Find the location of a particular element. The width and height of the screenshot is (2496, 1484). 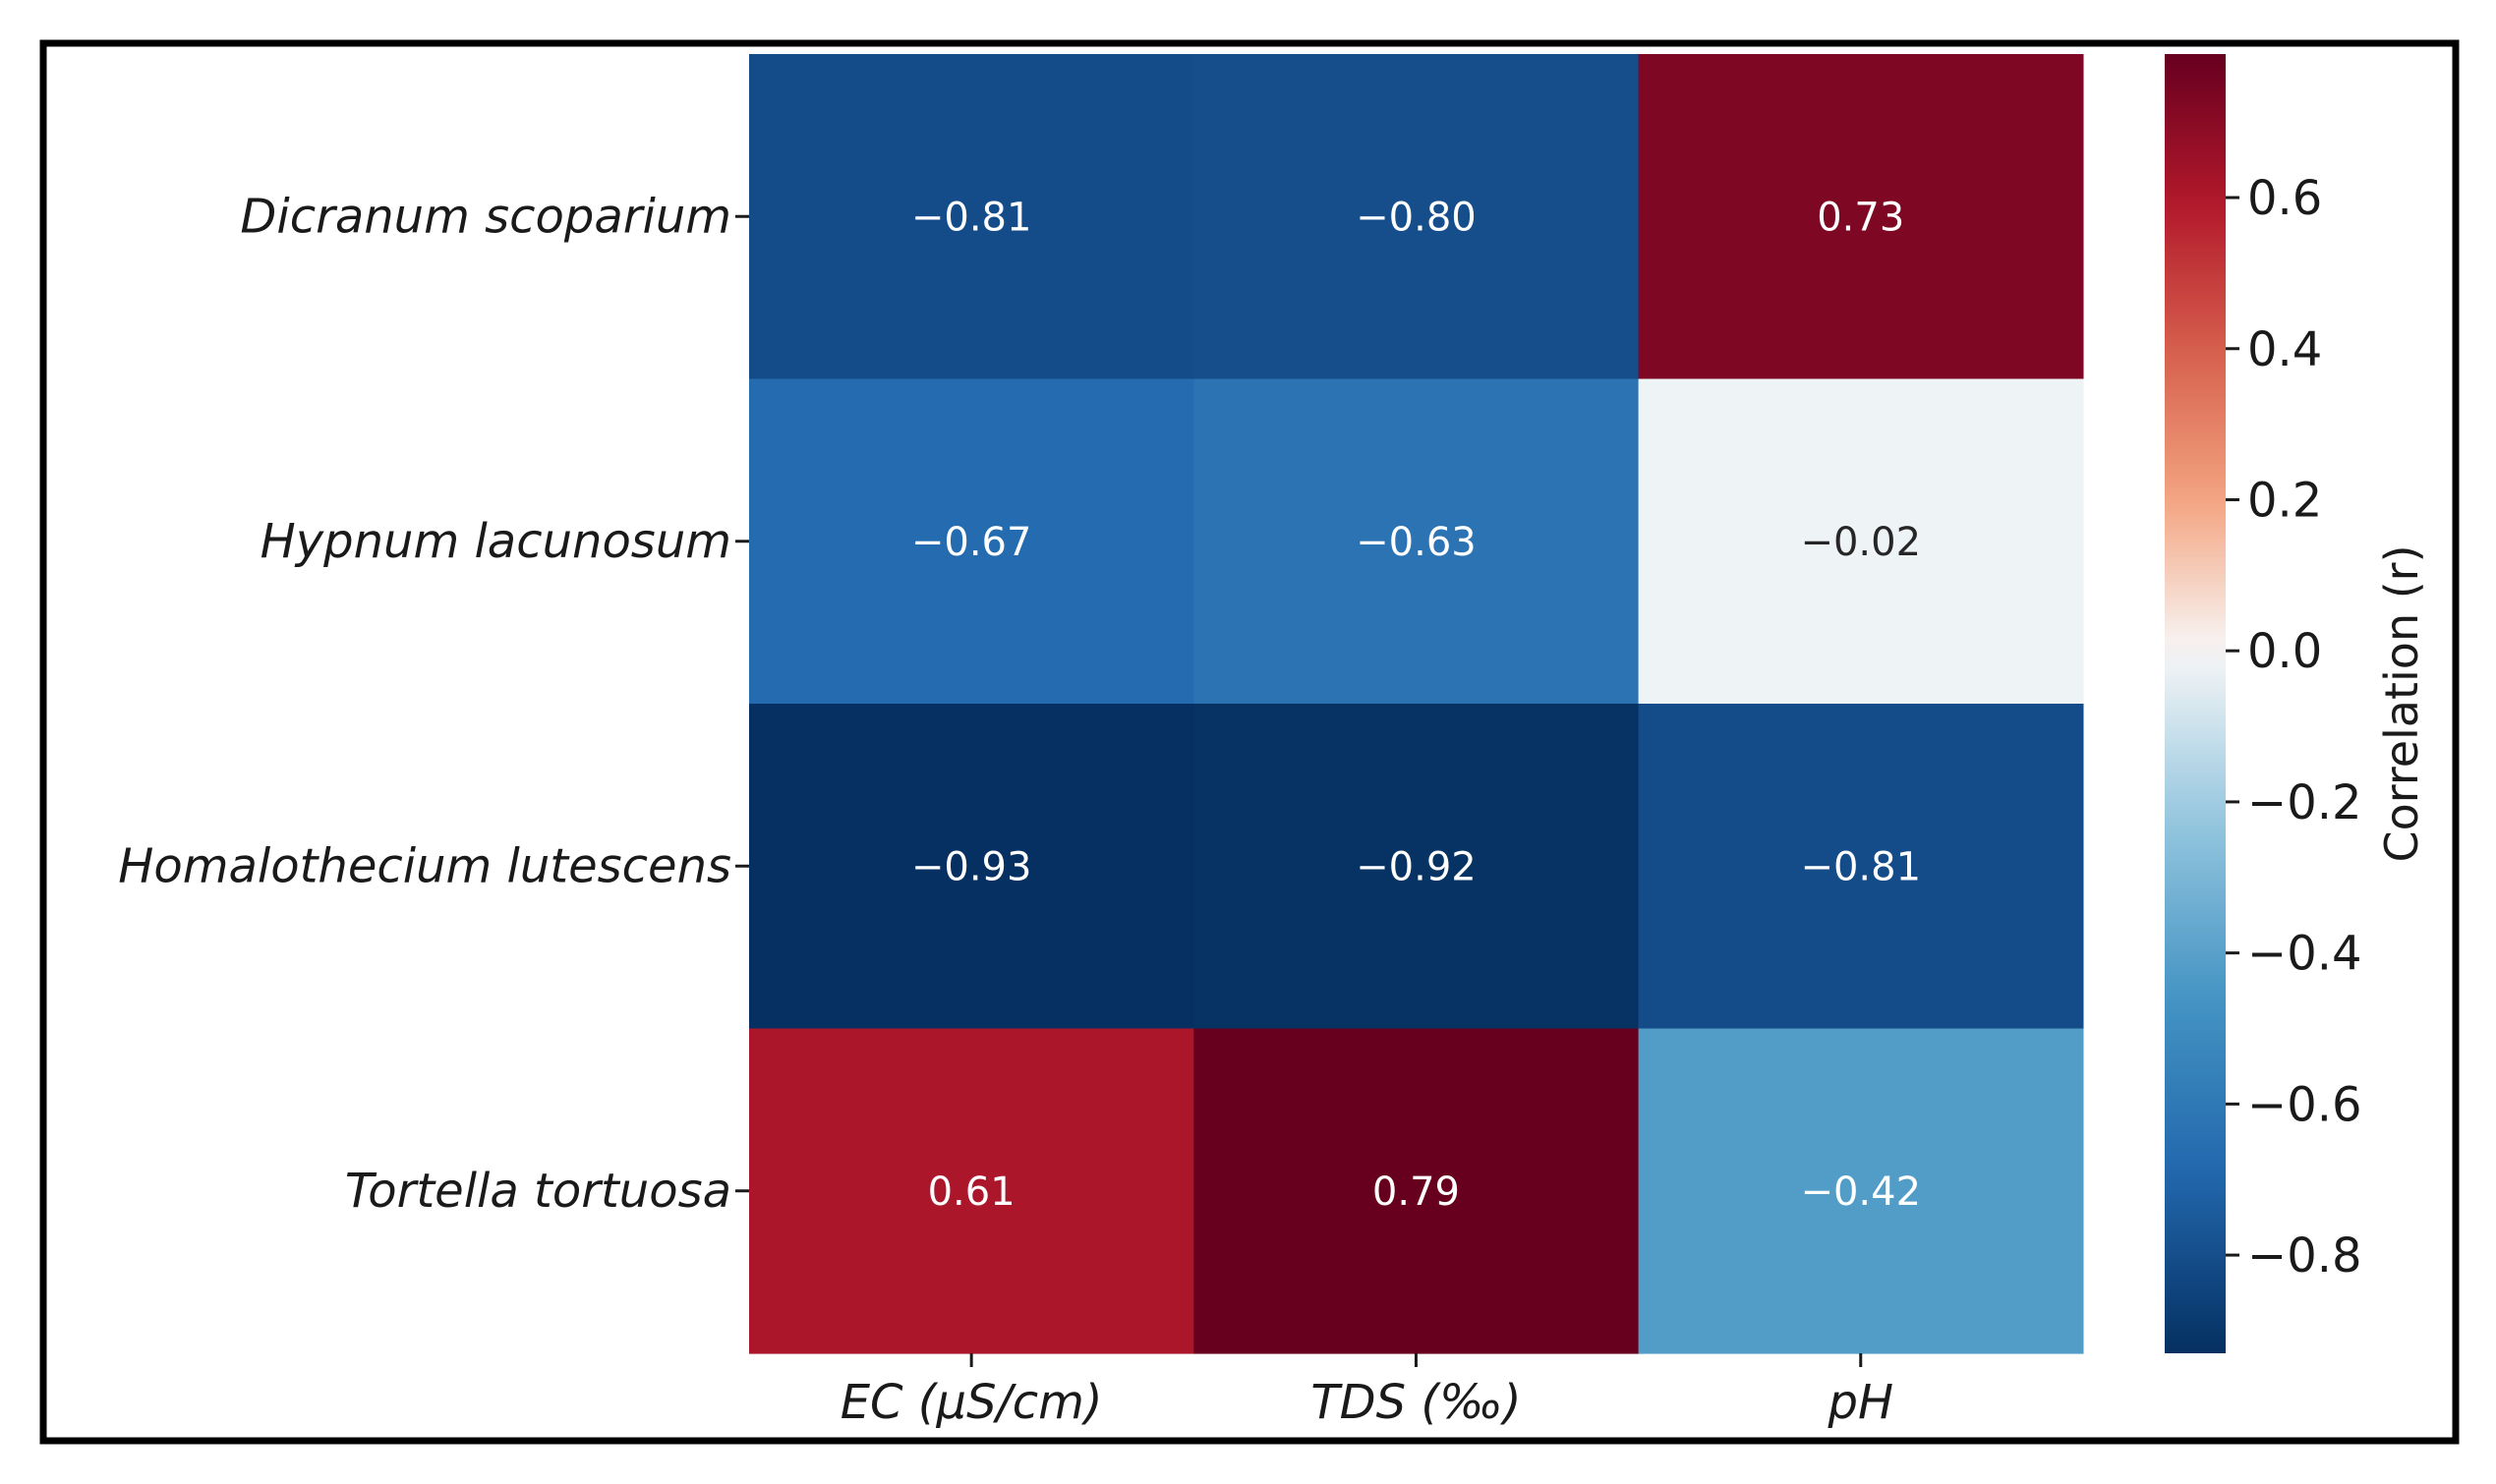

cell-value-label: −0.02 is located at coordinates (1860, 542).